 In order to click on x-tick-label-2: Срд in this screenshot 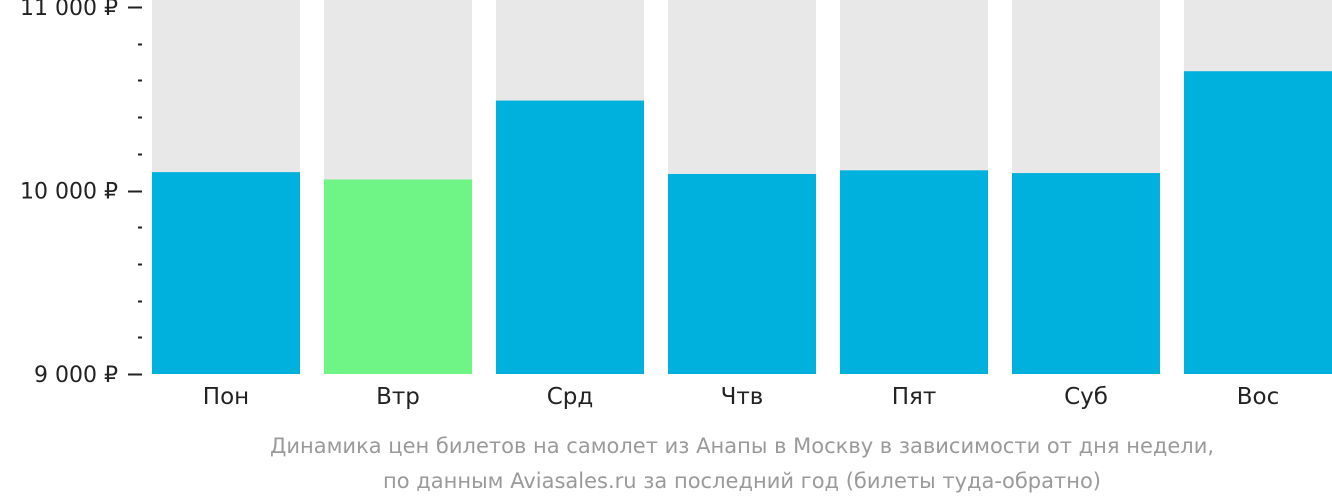, I will do `click(570, 397)`.